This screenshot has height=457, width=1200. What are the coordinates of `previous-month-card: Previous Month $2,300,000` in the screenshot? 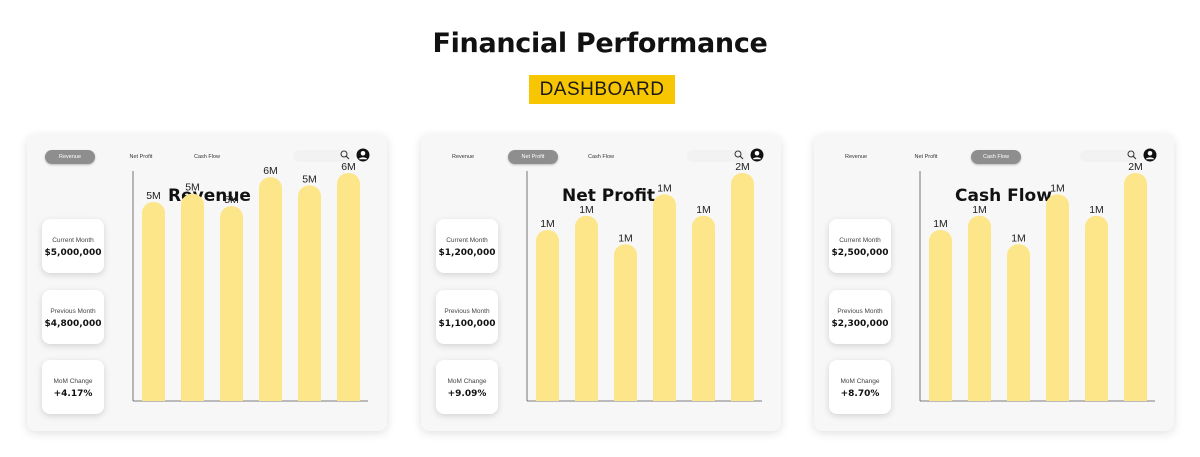 It's located at (860, 317).